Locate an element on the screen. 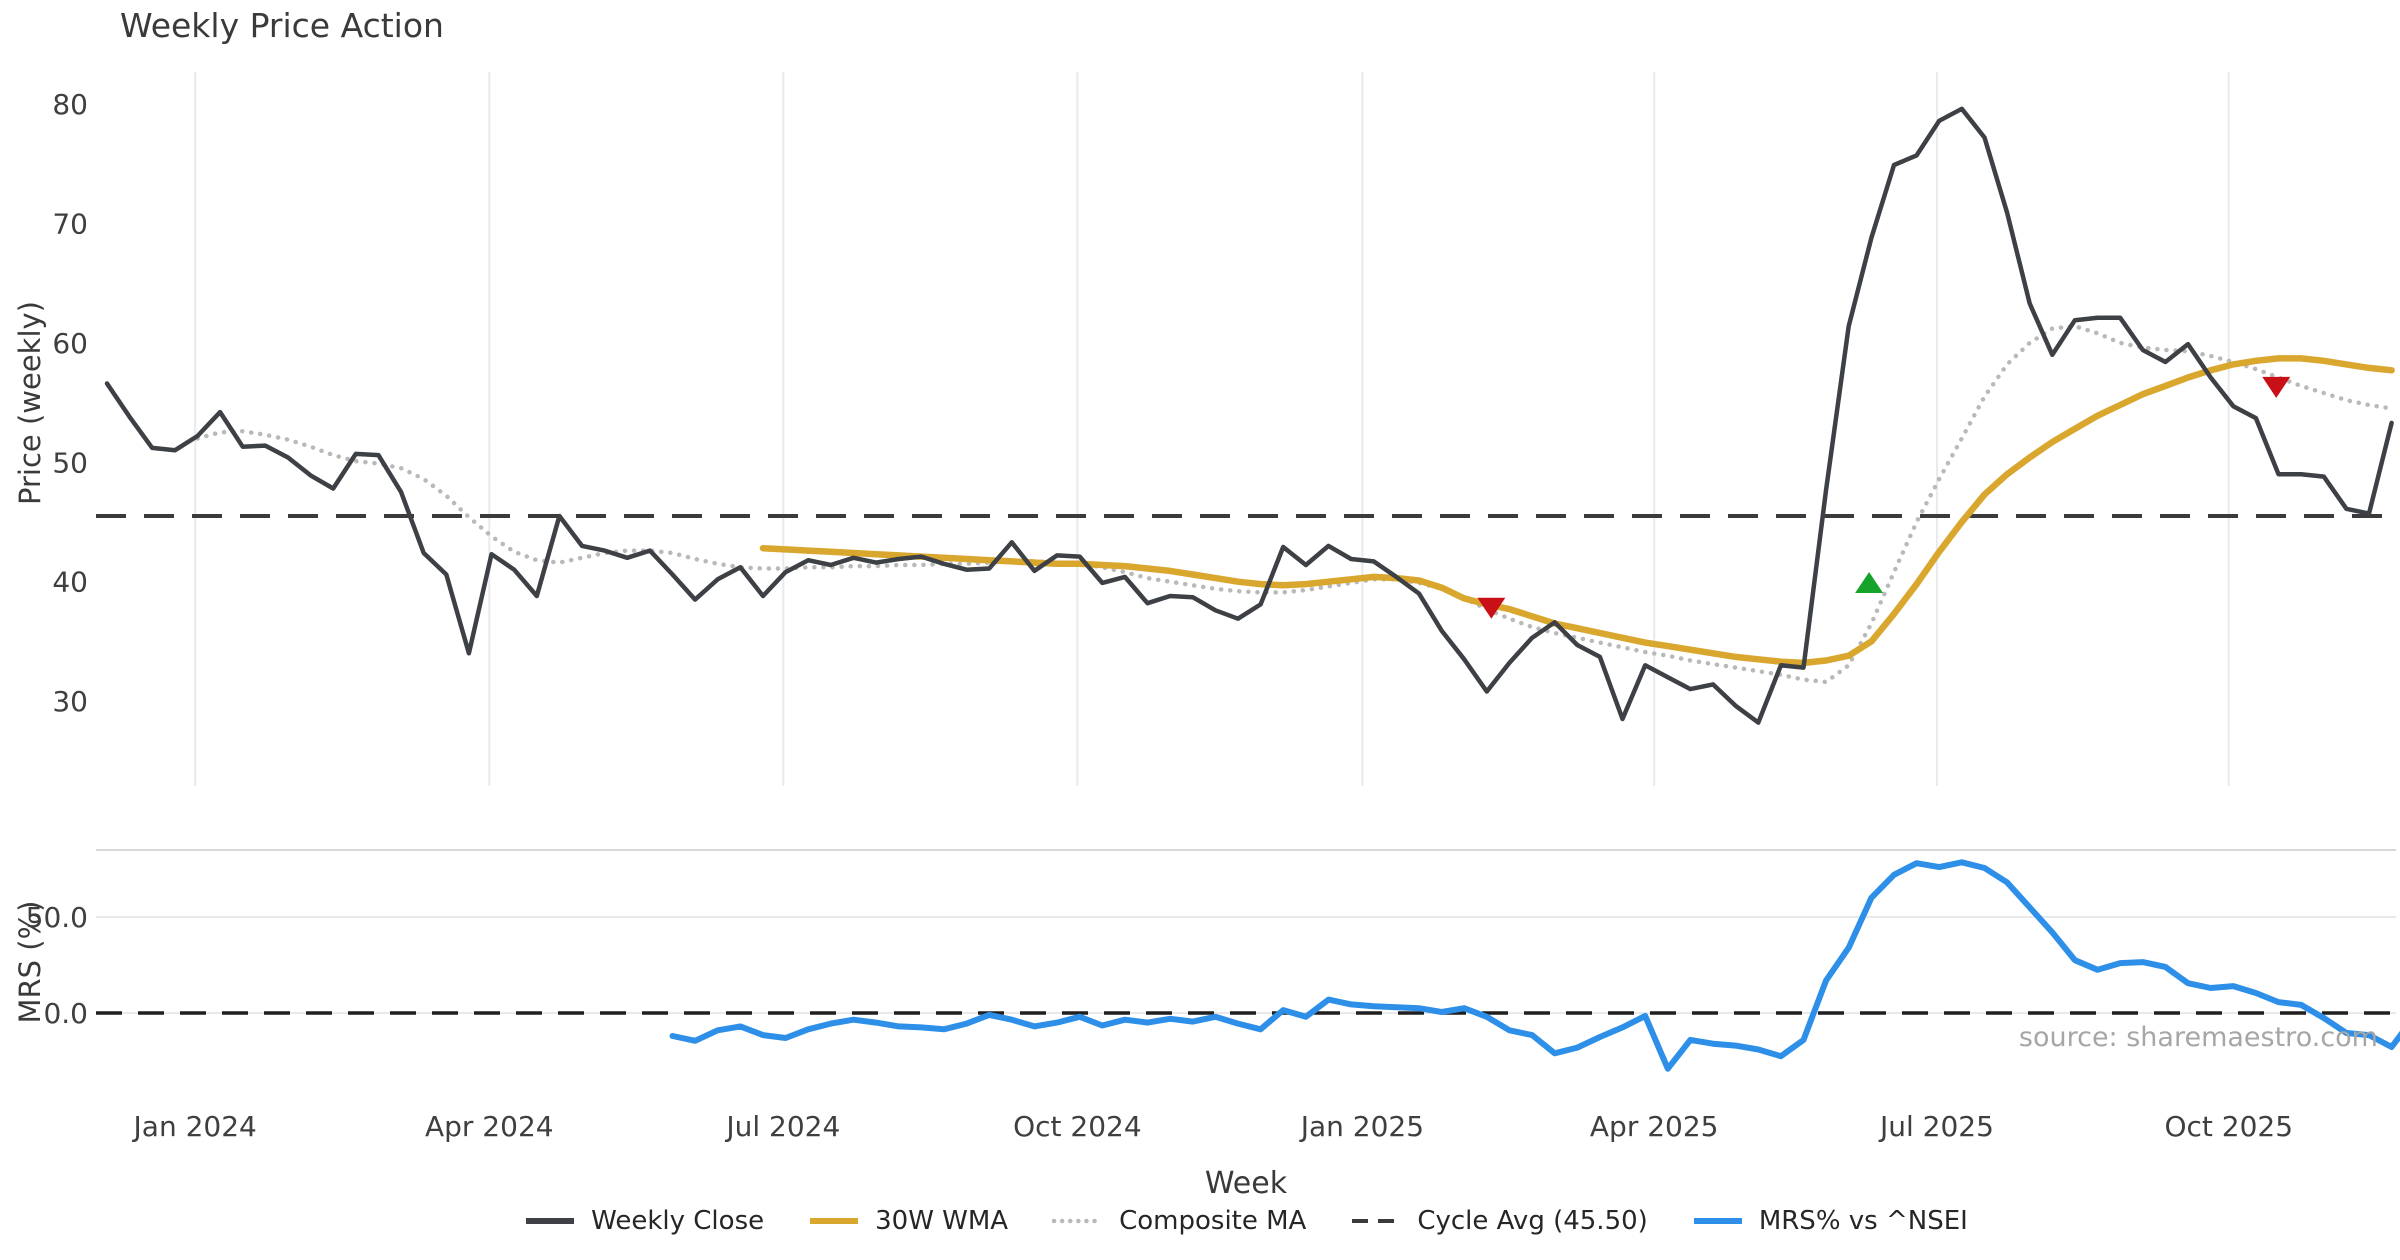 This screenshot has height=1260, width=2400. legend-item-weekly-close: Weekly Close is located at coordinates (644, 1221).